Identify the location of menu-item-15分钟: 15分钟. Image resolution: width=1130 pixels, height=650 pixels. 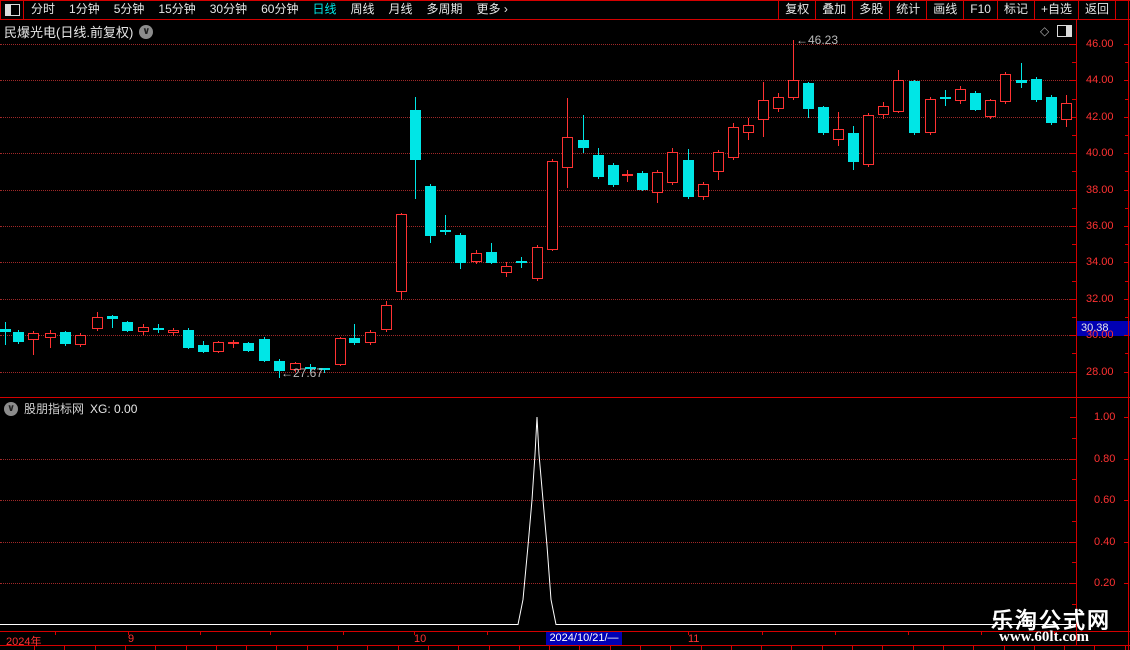
(177, 9).